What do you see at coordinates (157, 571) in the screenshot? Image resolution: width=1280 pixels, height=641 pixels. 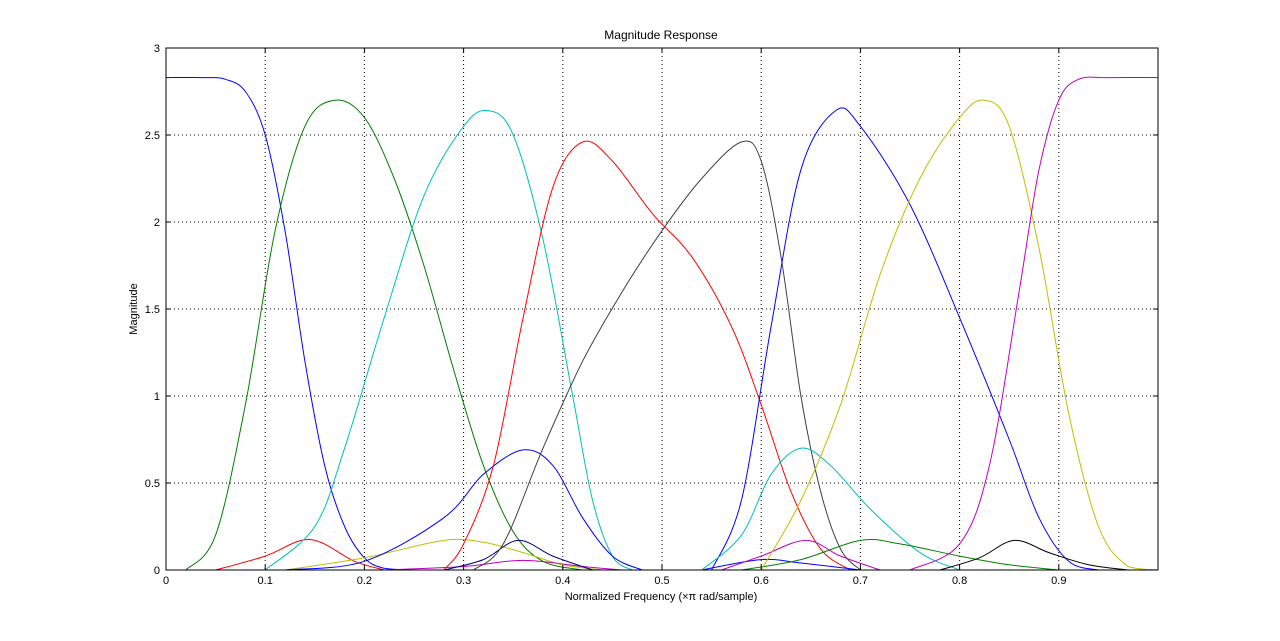 I see `y-tick-label: 0` at bounding box center [157, 571].